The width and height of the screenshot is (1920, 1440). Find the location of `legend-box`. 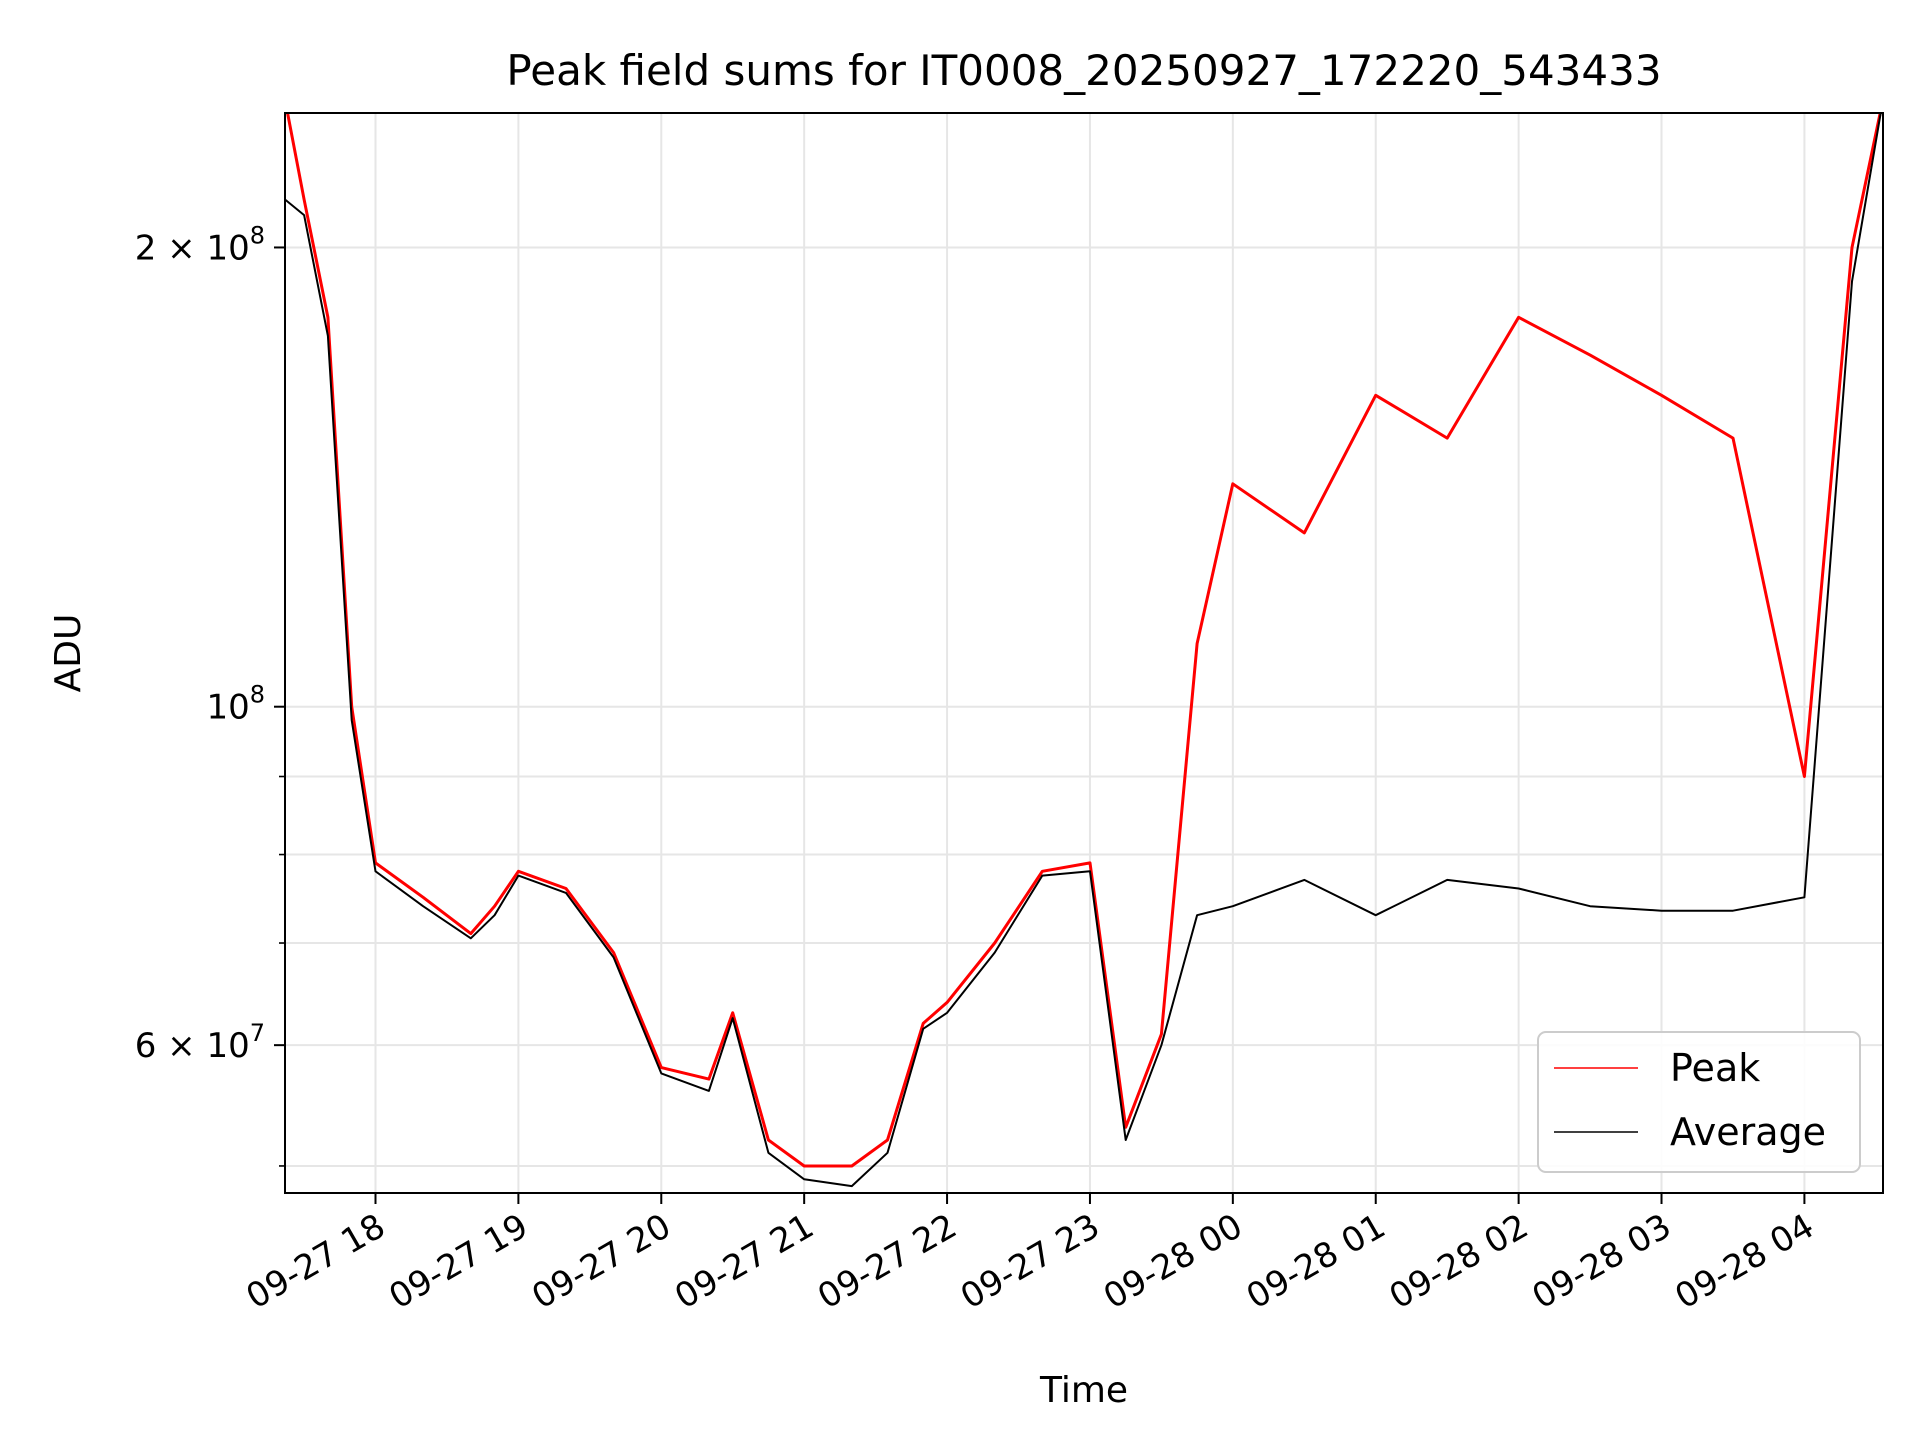

legend-box is located at coordinates (1699, 1102).